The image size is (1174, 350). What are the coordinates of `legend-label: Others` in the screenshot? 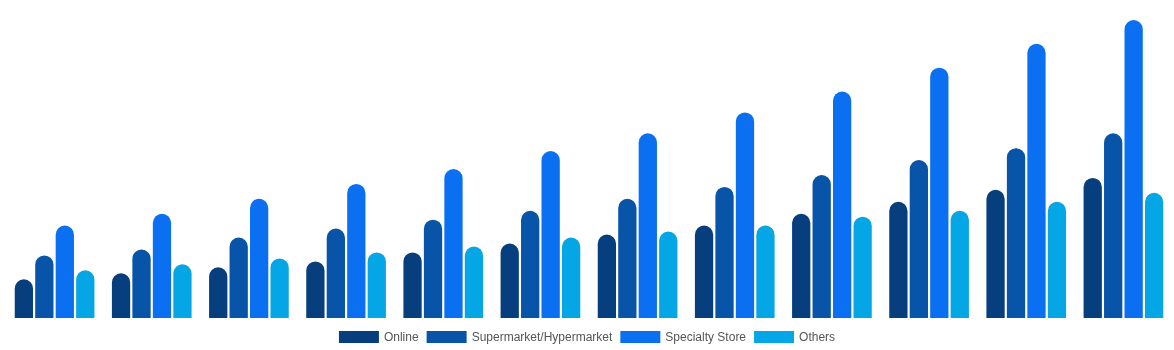 It's located at (817, 337).